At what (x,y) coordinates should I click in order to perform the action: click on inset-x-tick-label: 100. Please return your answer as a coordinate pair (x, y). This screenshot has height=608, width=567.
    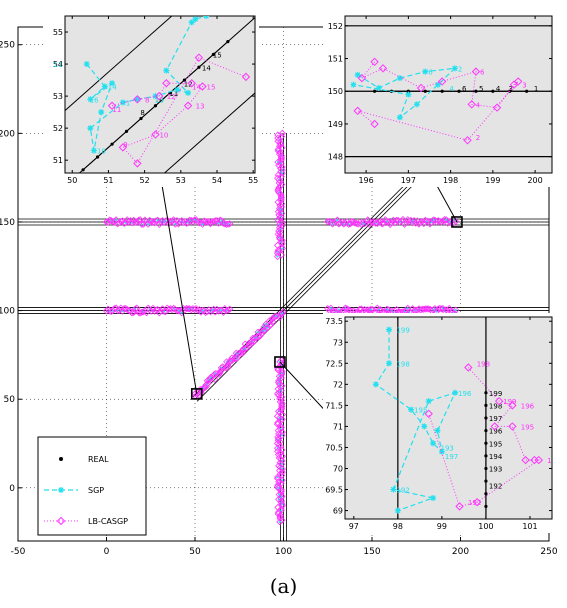
    Looking at the image, I should click on (485, 526).